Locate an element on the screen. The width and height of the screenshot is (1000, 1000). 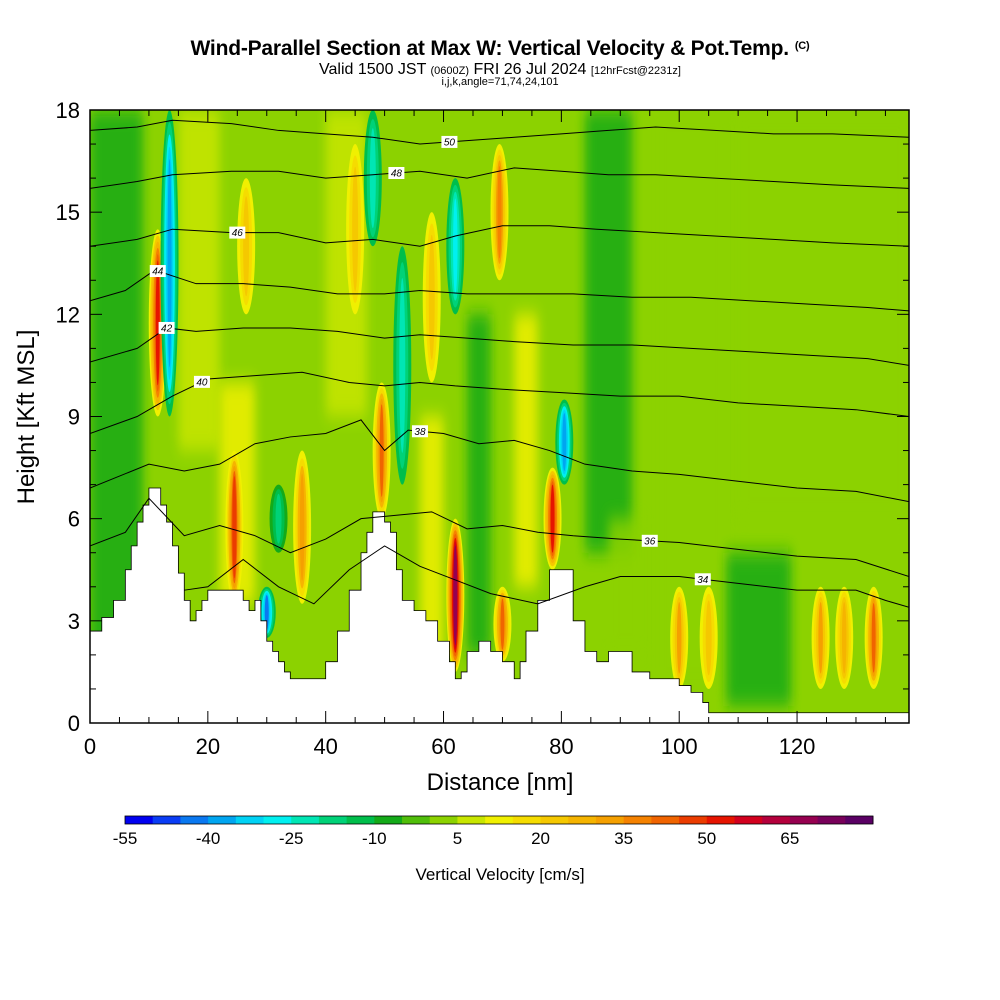
colorbar-label--25: -25 is located at coordinates (291, 838).